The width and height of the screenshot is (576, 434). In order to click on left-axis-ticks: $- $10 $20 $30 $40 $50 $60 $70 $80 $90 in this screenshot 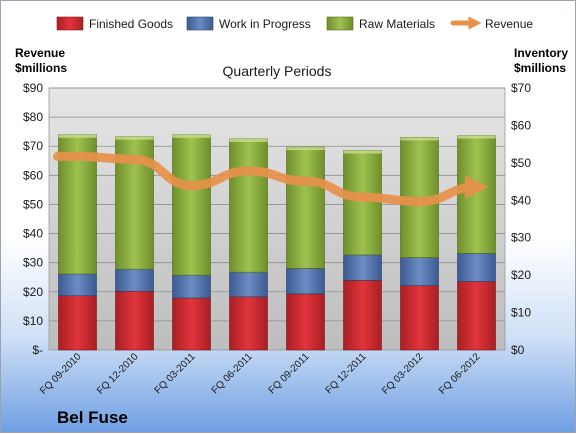, I will do `click(33, 219)`.